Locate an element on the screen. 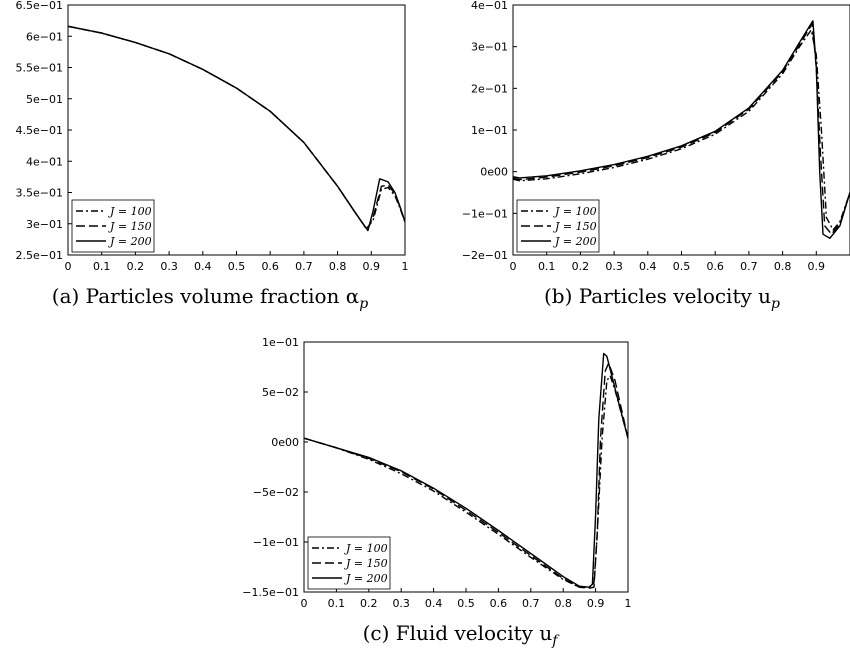 This screenshot has width=850, height=668. y-tick-label: 4.5e−01 is located at coordinates (39, 130).